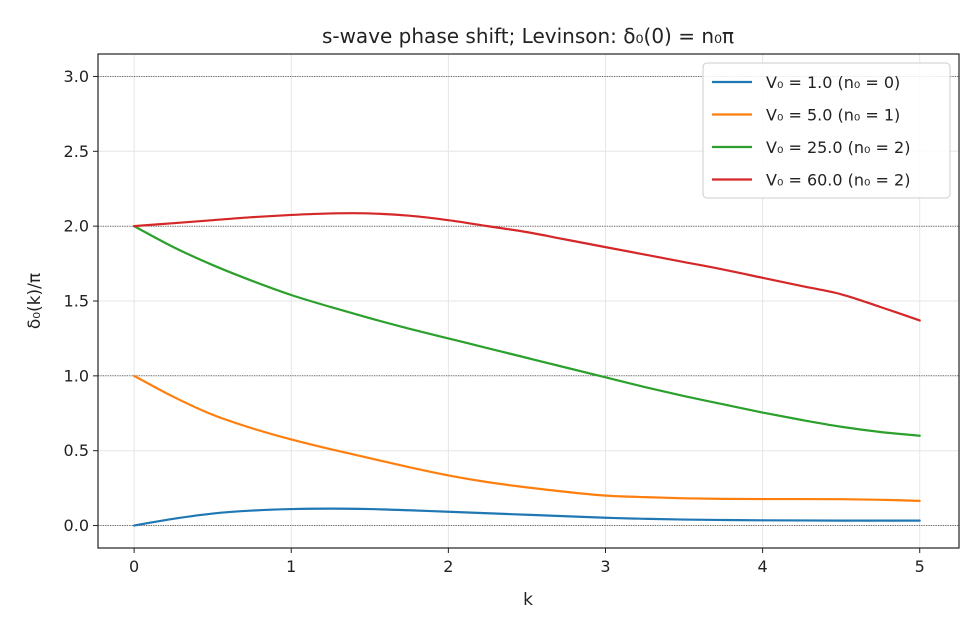 The height and width of the screenshot is (630, 980). What do you see at coordinates (291, 566) in the screenshot?
I see `x-tick-label: 1` at bounding box center [291, 566].